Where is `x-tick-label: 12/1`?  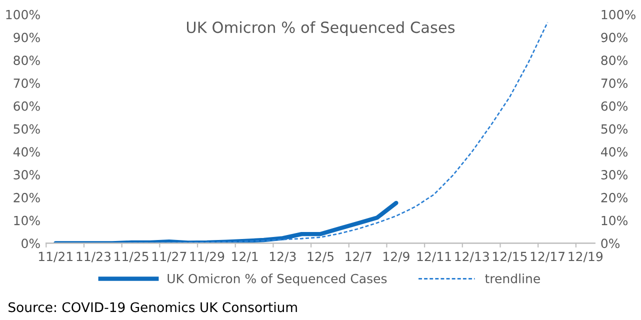
x-tick-label: 12/1 is located at coordinates (245, 257).